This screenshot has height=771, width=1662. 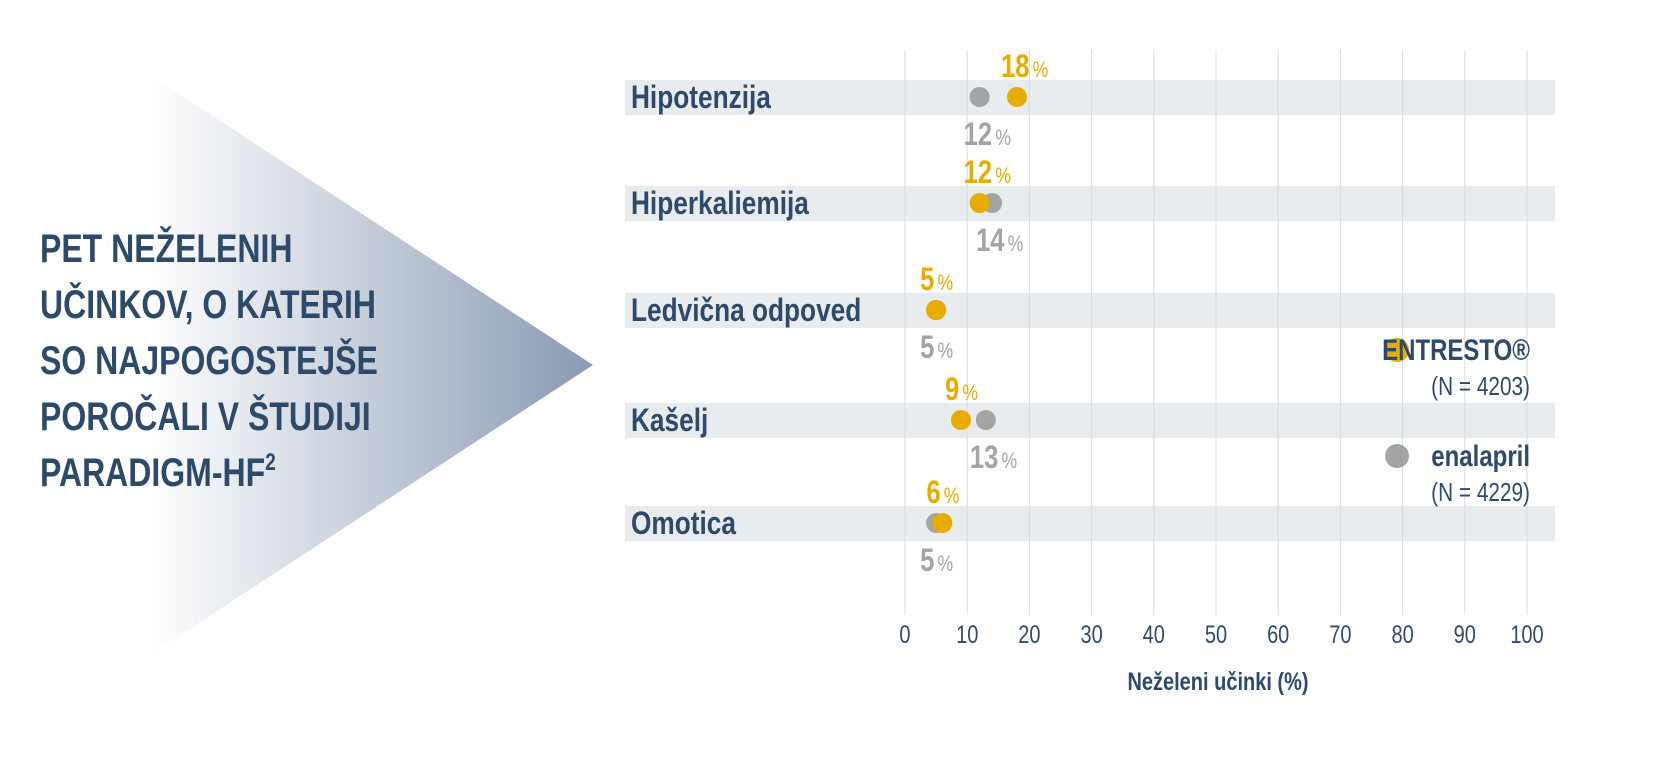 I want to click on category-label: Omotica, so click(x=684, y=524).